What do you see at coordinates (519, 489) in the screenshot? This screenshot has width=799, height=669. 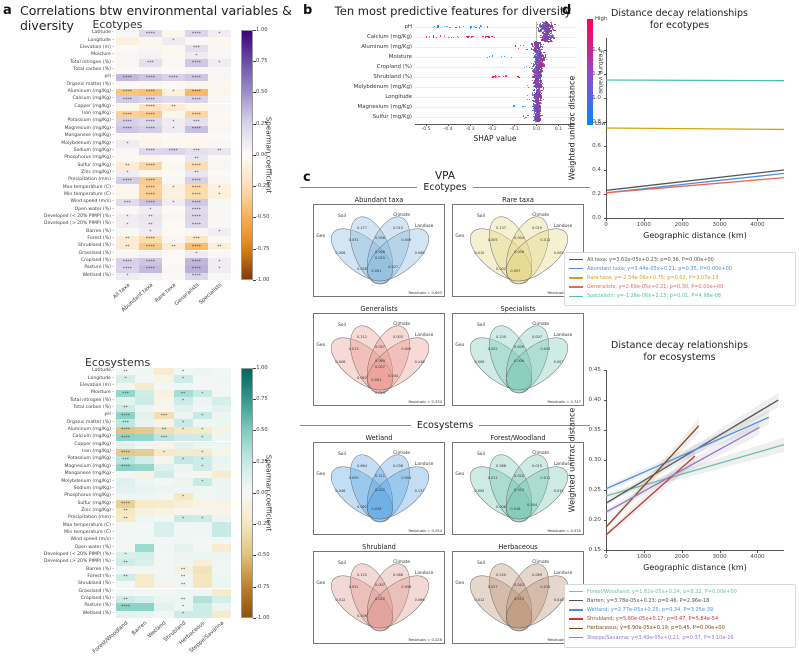 I see `venn-value: 0.024` at bounding box center [519, 489].